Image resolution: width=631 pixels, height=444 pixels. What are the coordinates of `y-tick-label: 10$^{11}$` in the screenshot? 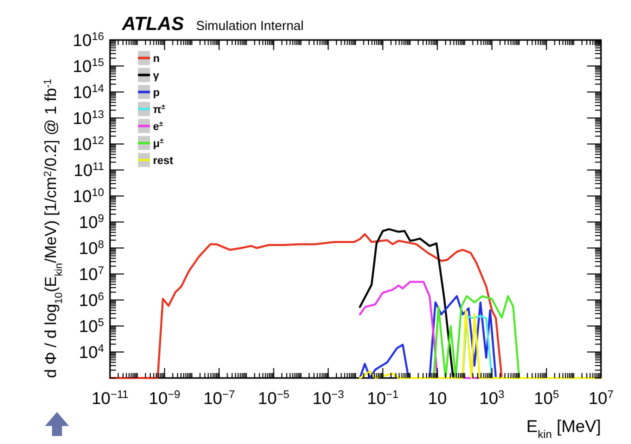 It's located at (89, 170).